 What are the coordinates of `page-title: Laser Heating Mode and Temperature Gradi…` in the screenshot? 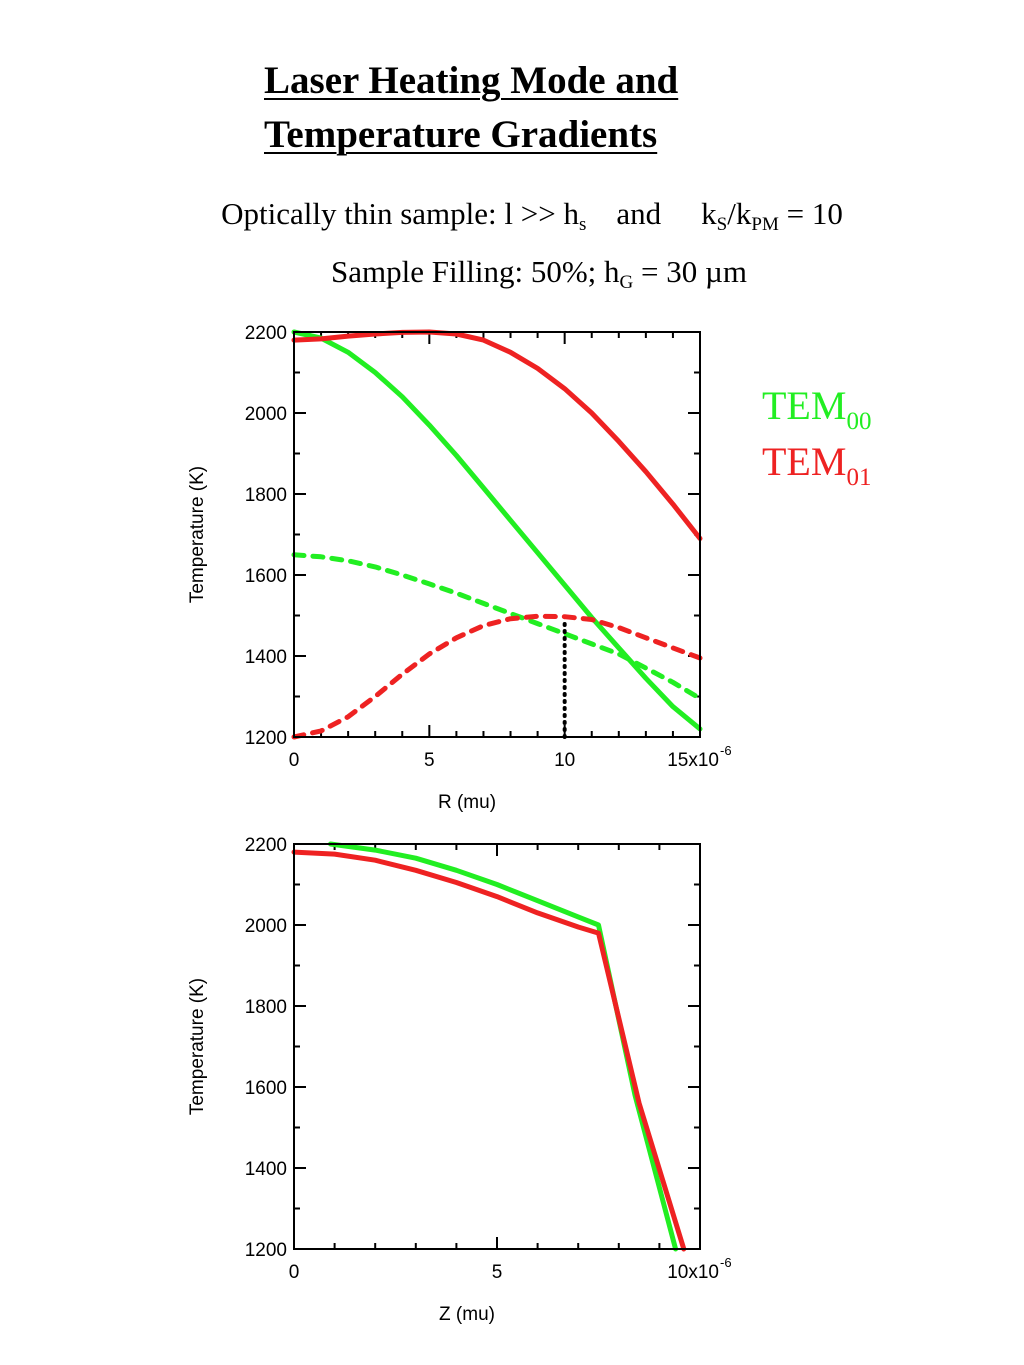 It's located at (544, 108).